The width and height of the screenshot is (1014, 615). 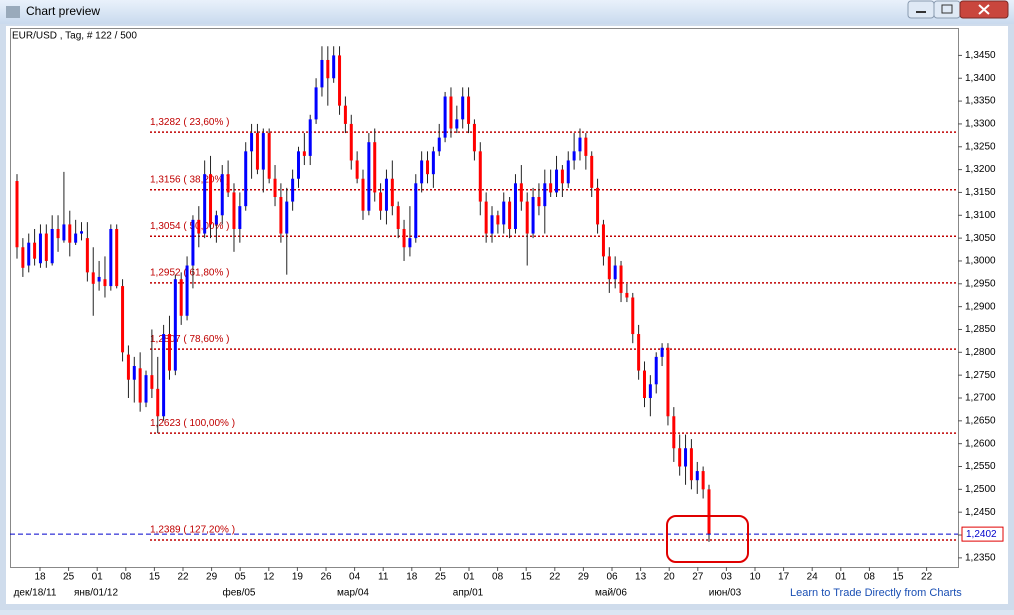 I want to click on y-tick-label: 1,3250, so click(x=980, y=146).